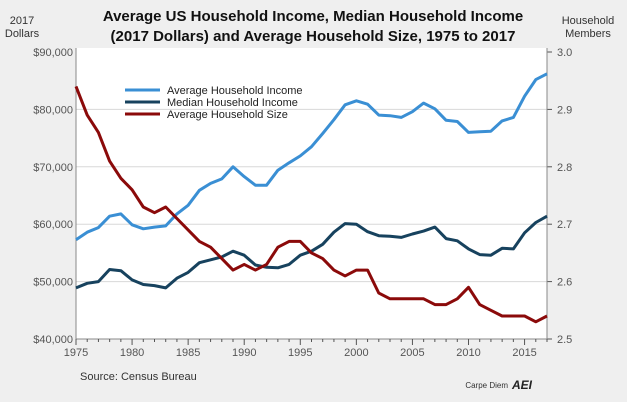  I want to click on legend-label: Average Household Income, so click(235, 91).